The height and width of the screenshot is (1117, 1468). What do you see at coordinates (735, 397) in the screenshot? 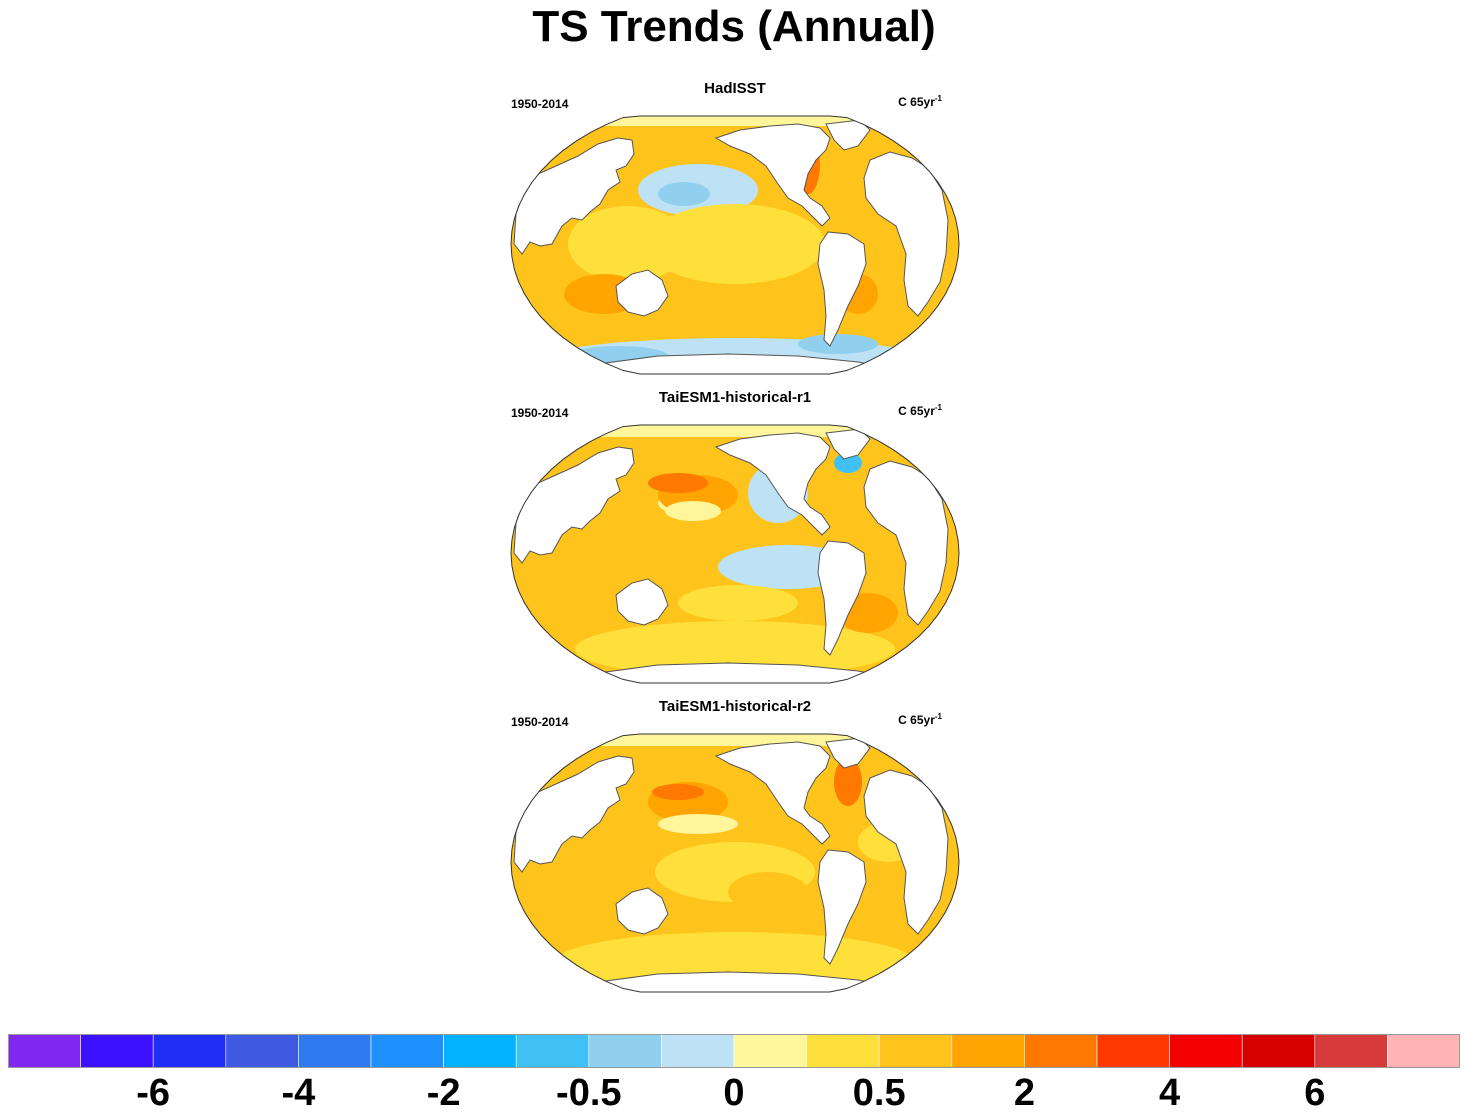
I see `panel-title: TaiESM1-historical-r1` at bounding box center [735, 397].